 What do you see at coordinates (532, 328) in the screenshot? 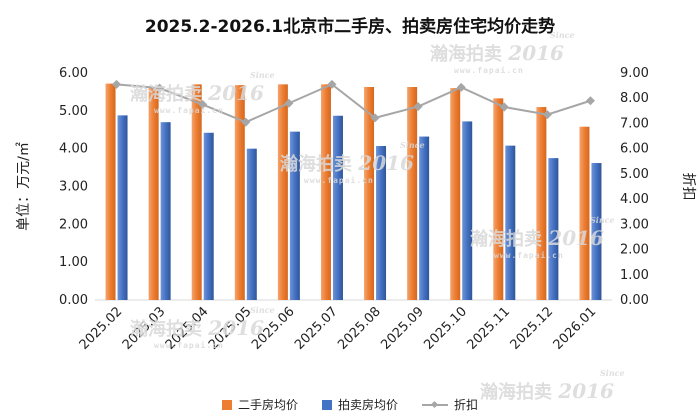
I see `x-tick-label: 2025.12` at bounding box center [532, 328].